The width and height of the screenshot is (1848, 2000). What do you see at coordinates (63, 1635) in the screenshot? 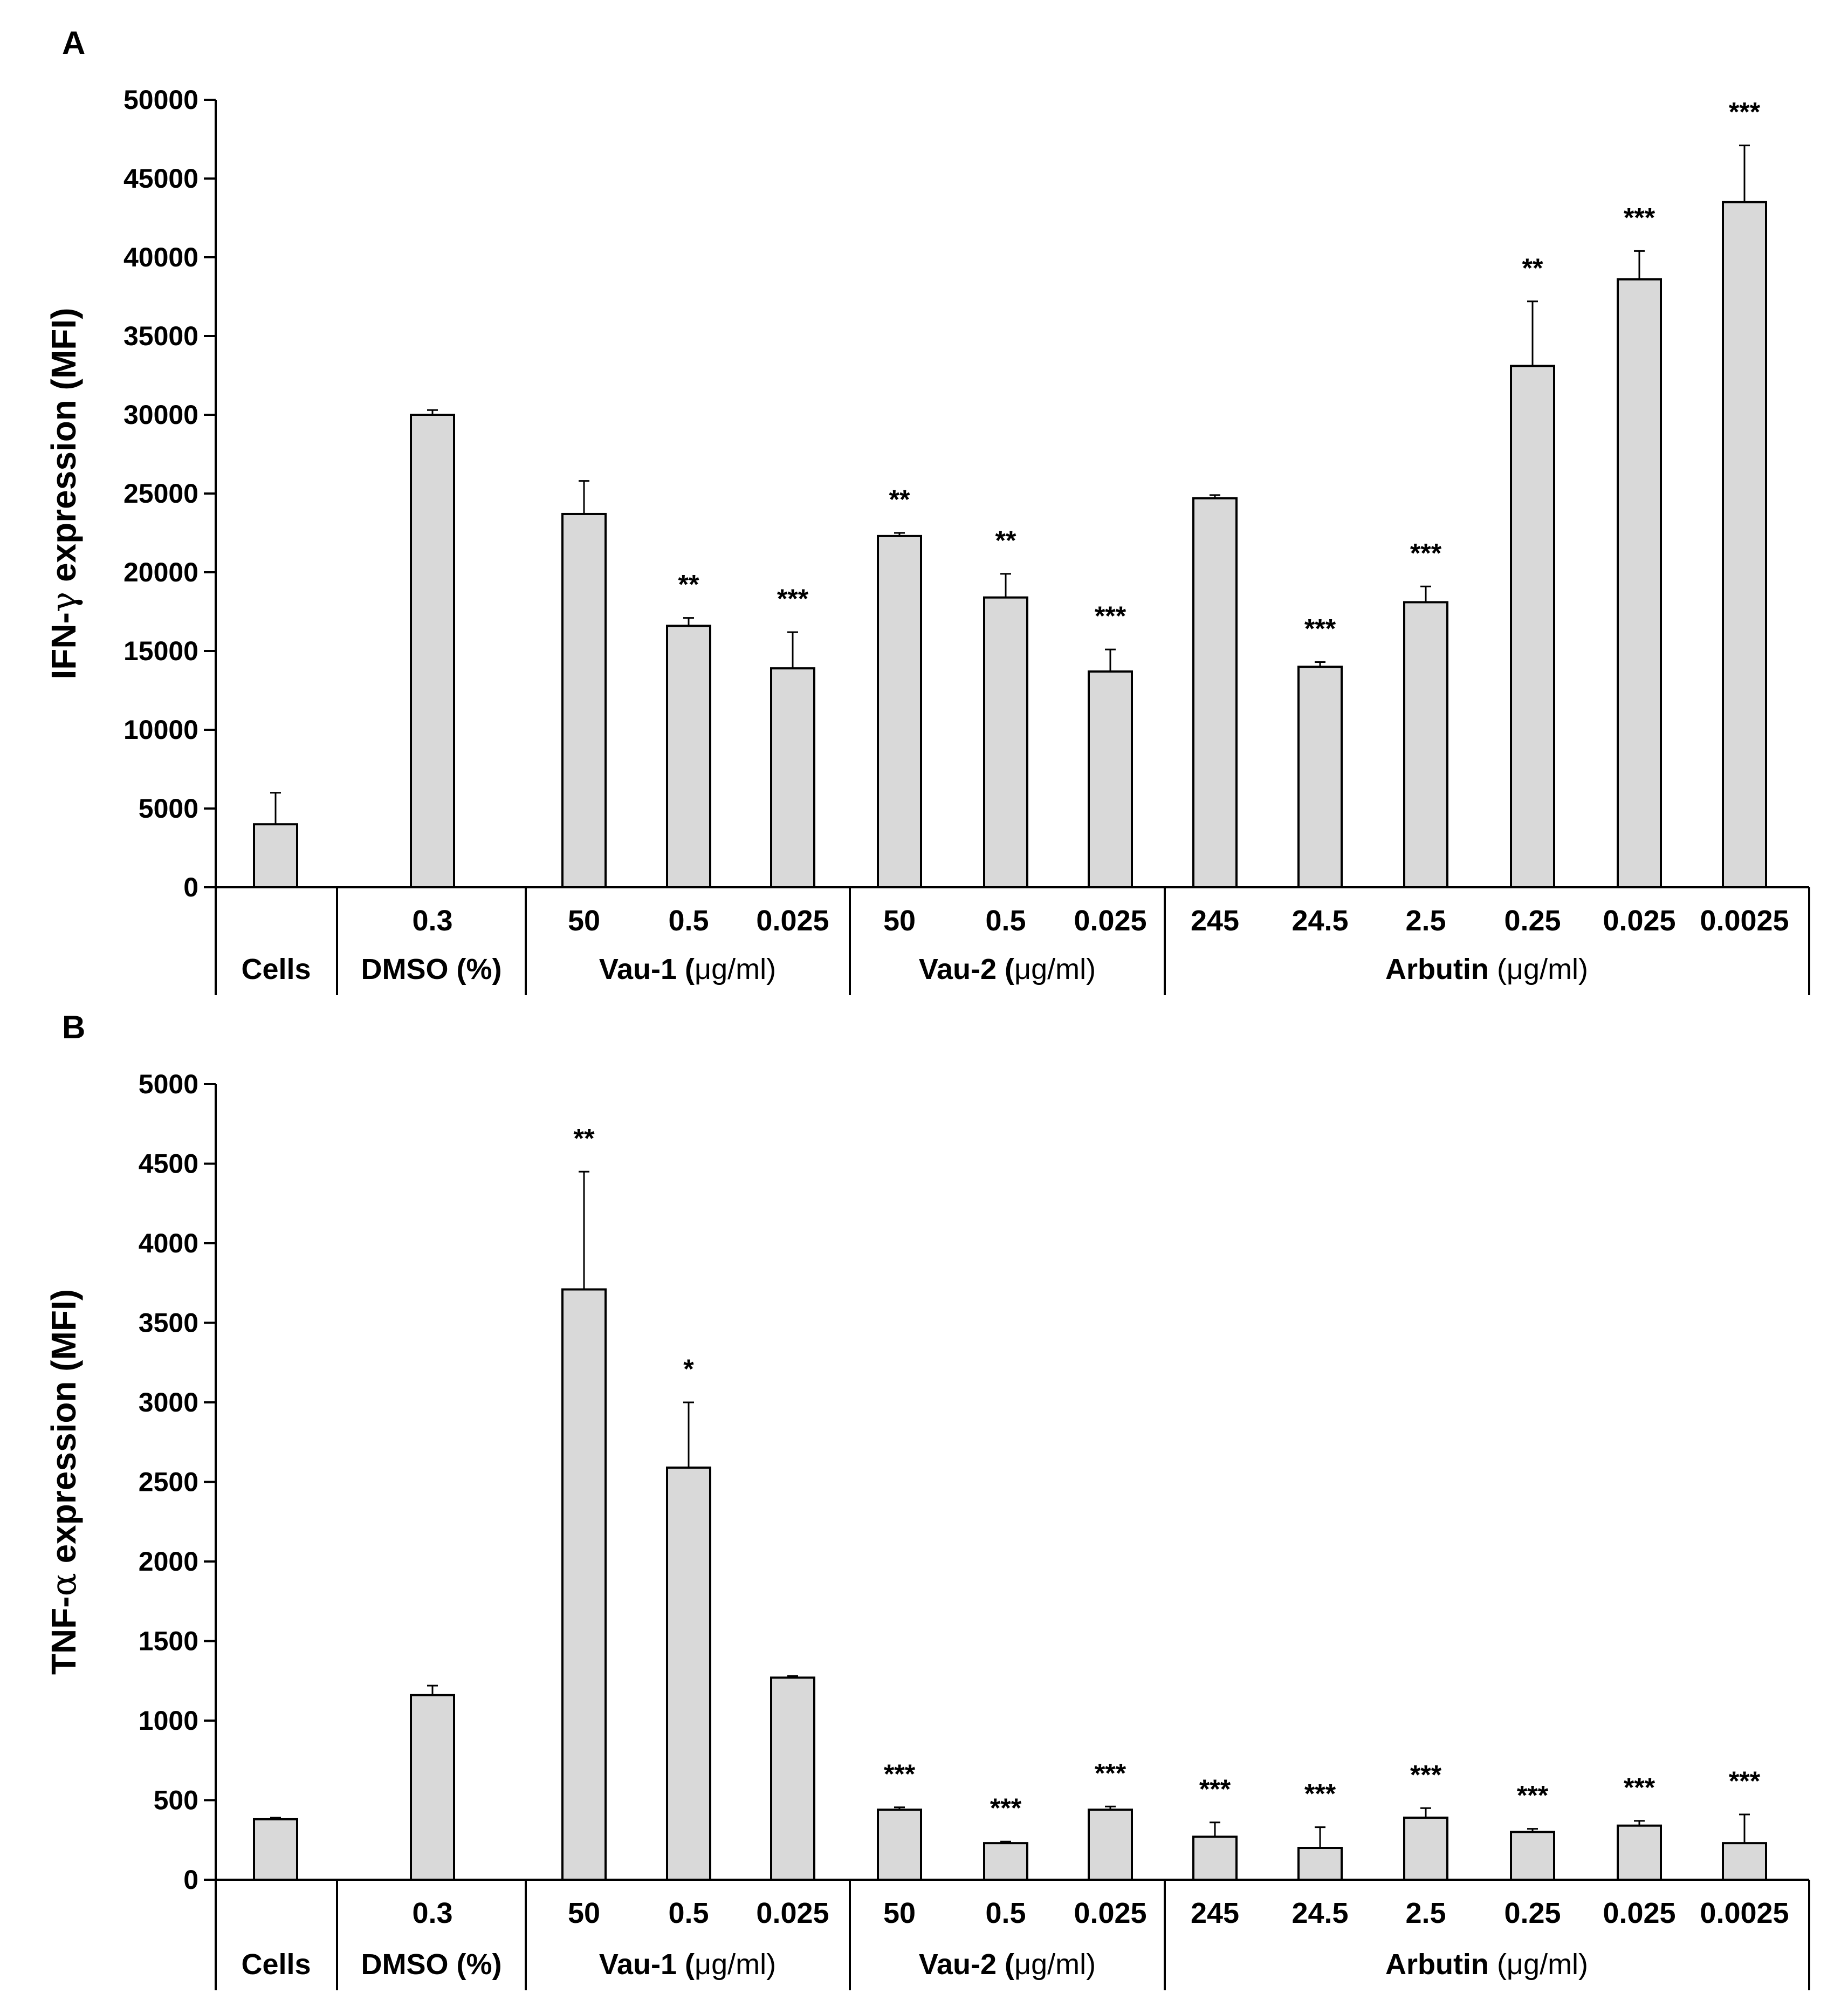
I see `y-axis-label-part: TNF-` at bounding box center [63, 1635].